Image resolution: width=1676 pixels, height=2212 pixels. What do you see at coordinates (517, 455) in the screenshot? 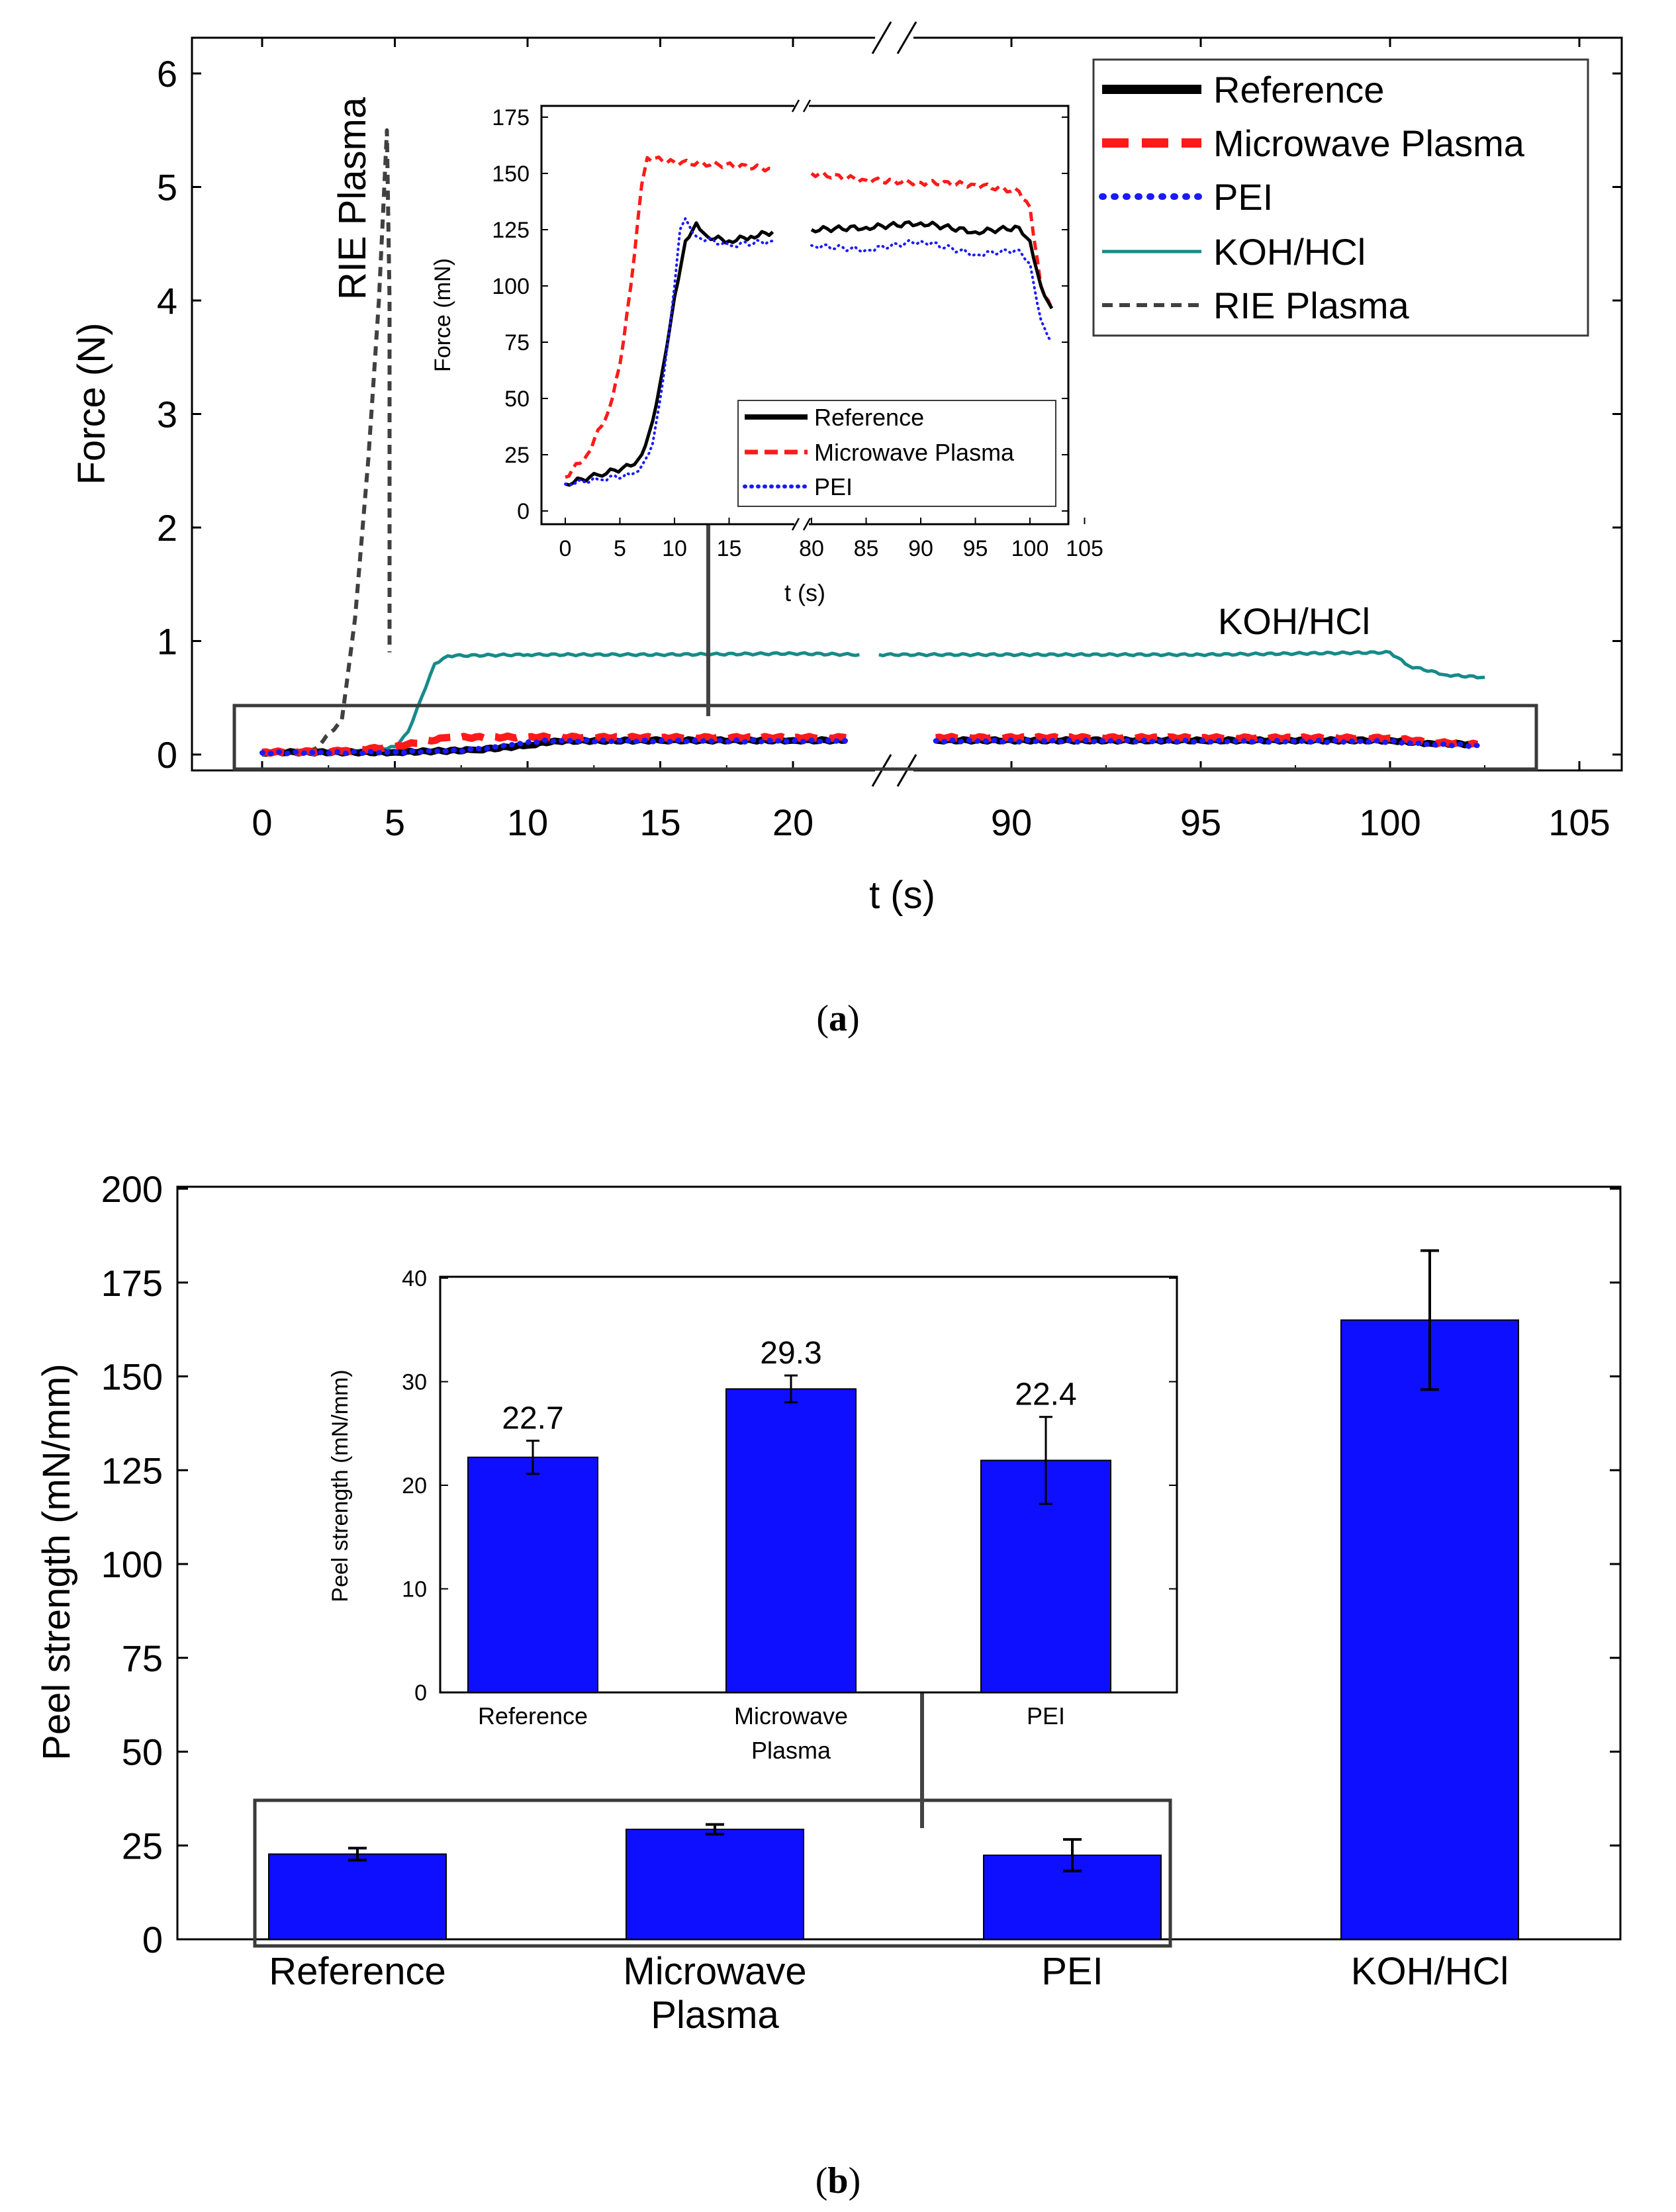
I see `inset-y-tick-label: 25` at bounding box center [517, 455].